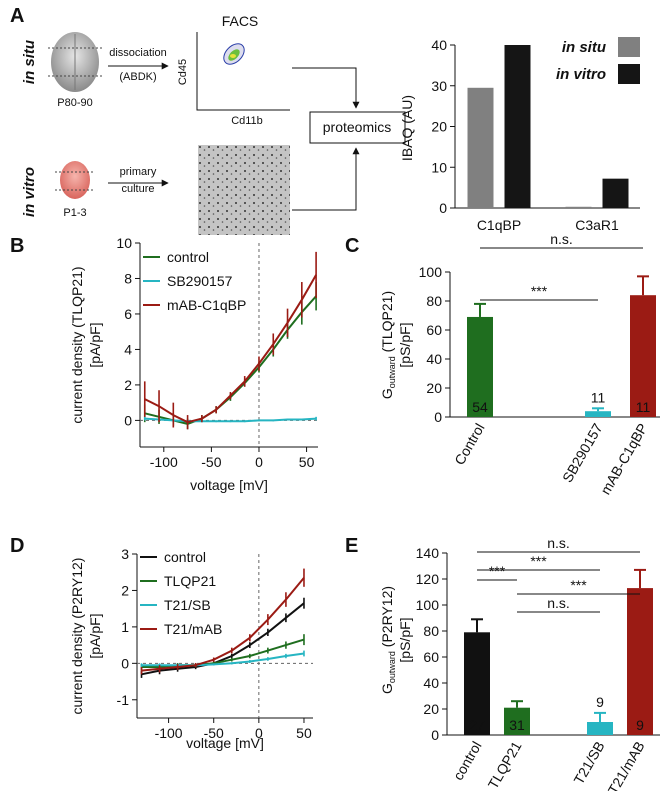  I want to click on pup-brain, so click(75, 180).